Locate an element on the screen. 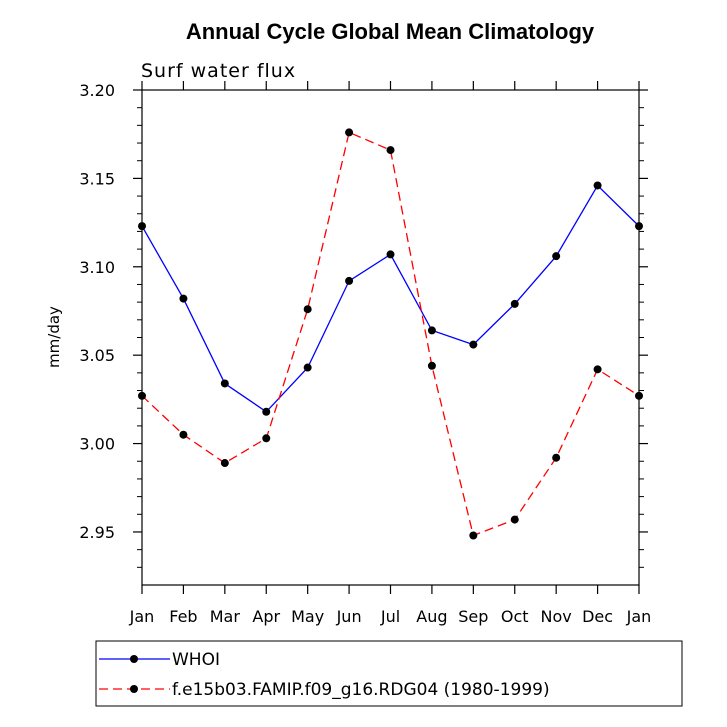 Image resolution: width=727 pixels, height=727 pixels. y-tick-label: 3.05 is located at coordinates (97, 355).